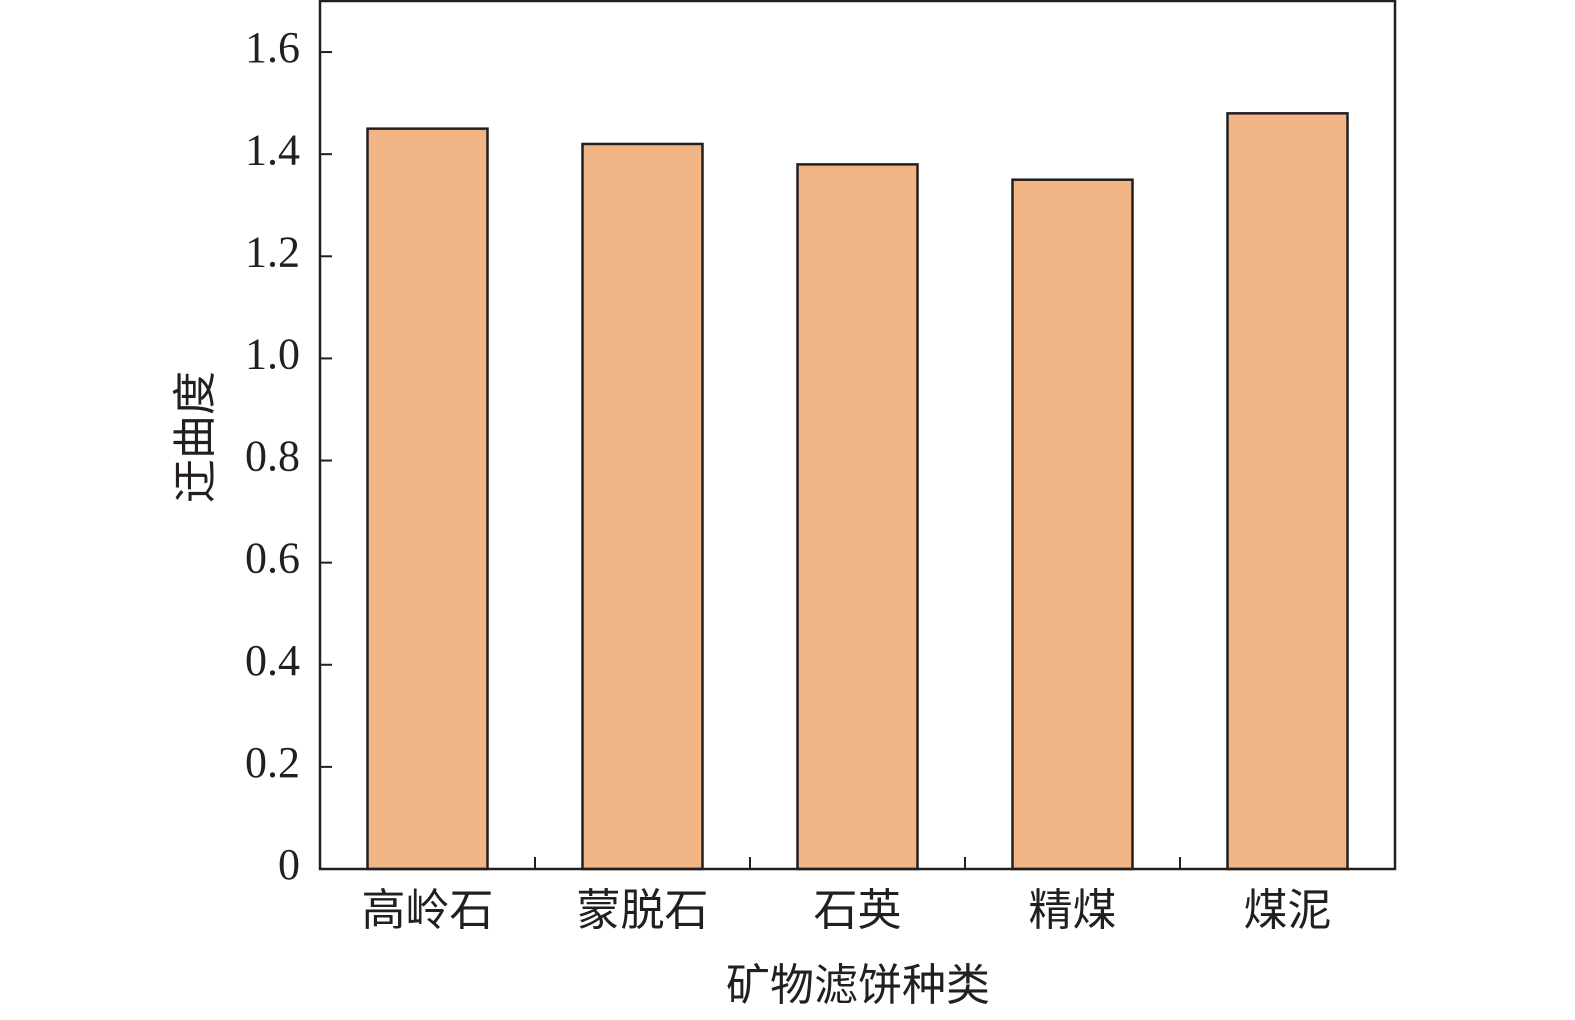 The image size is (1575, 1020). Describe the element at coordinates (272, 149) in the screenshot. I see `y-tick-label: 1.4` at that location.